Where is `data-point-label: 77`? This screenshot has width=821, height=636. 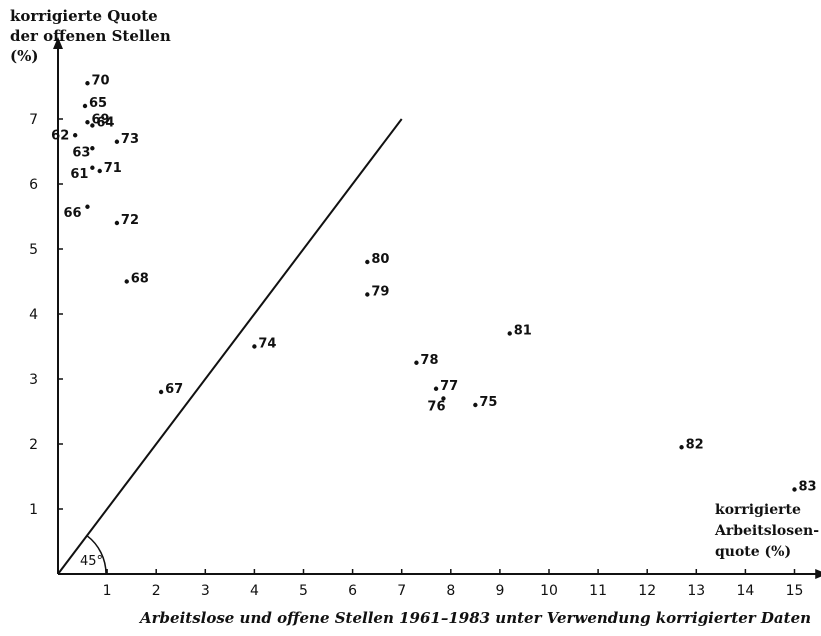 data-point-label: 77 is located at coordinates (449, 386).